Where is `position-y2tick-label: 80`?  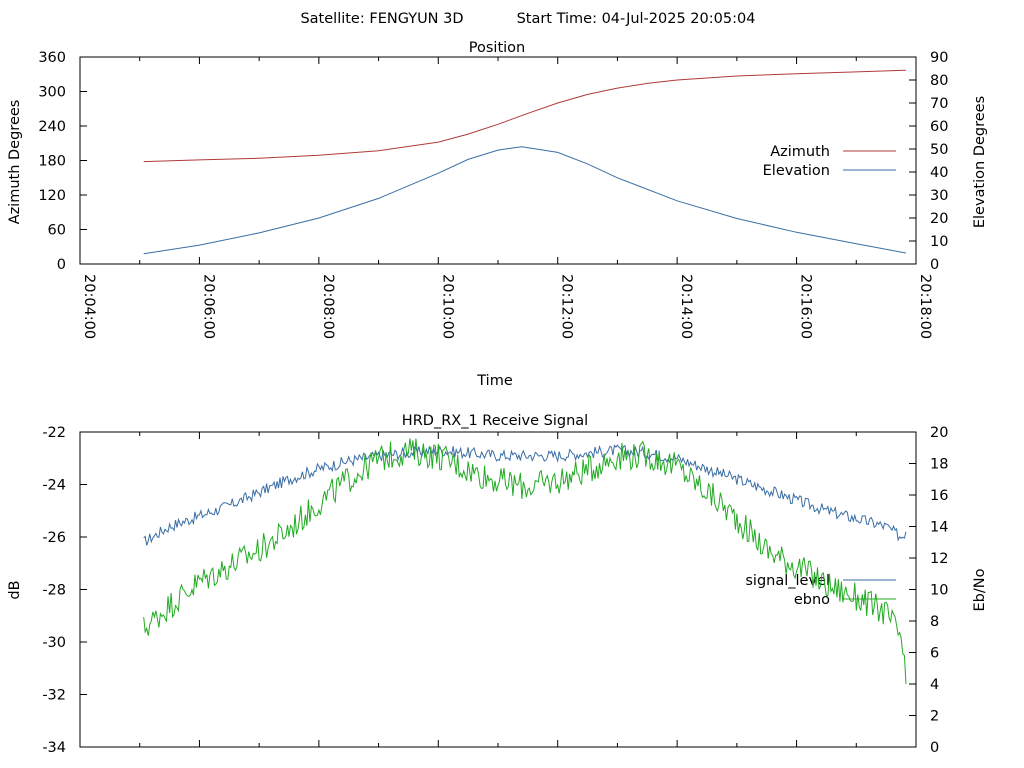 position-y2tick-label: 80 is located at coordinates (939, 81).